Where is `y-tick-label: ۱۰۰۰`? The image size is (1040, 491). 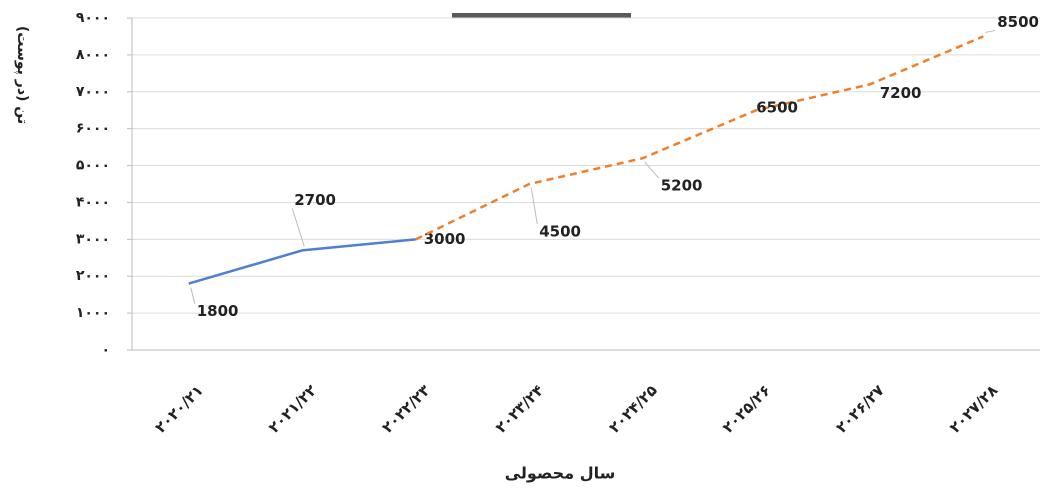 y-tick-label: ۱۰۰۰ is located at coordinates (93, 313).